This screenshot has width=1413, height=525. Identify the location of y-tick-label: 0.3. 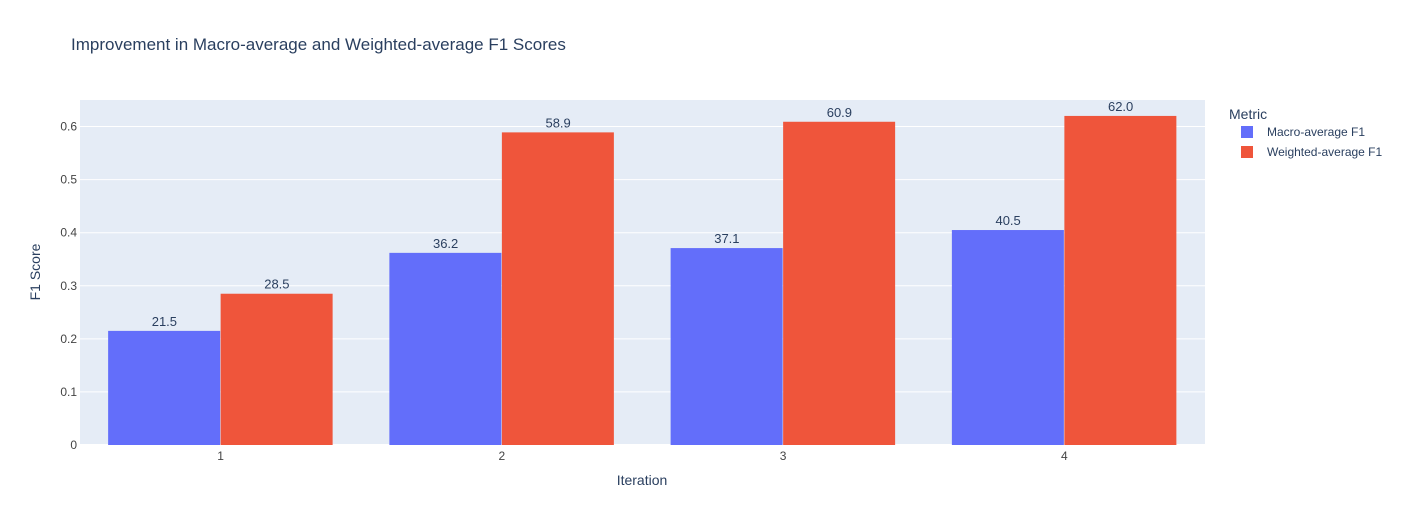
(68, 286).